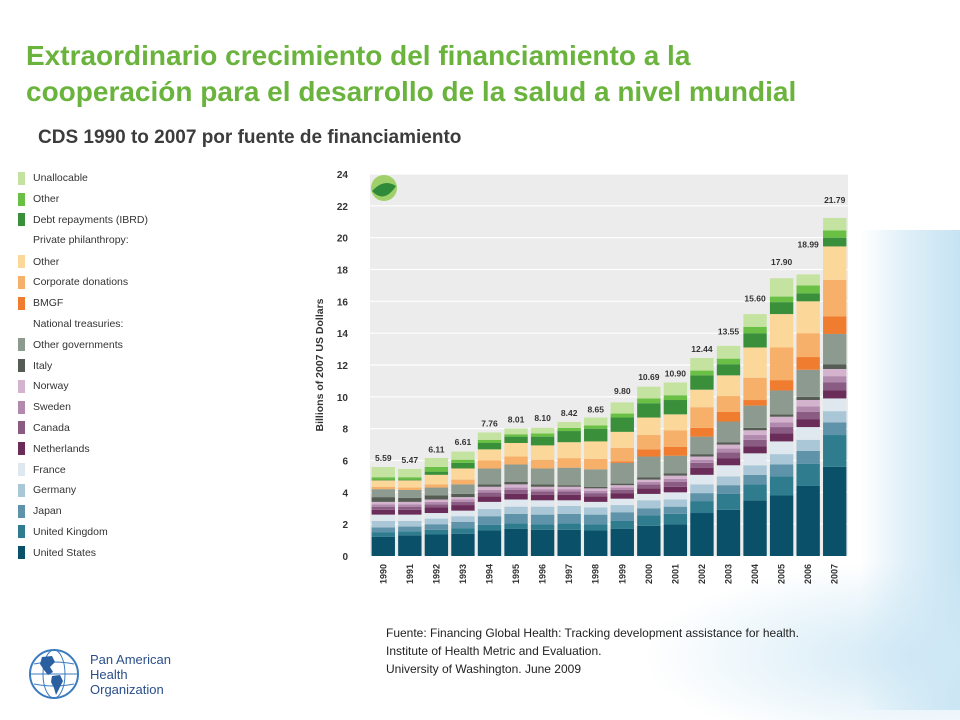 The width and height of the screenshot is (960, 720). Describe the element at coordinates (48, 303) in the screenshot. I see `legend-label: BMGF` at that location.